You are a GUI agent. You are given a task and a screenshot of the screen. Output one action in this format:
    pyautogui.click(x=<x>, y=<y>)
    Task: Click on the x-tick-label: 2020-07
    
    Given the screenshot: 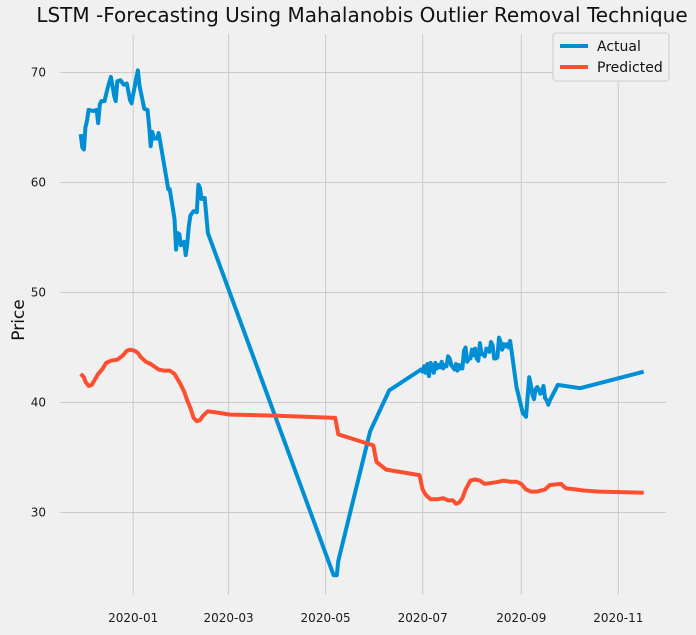 What is the action you would take?
    pyautogui.click(x=423, y=618)
    